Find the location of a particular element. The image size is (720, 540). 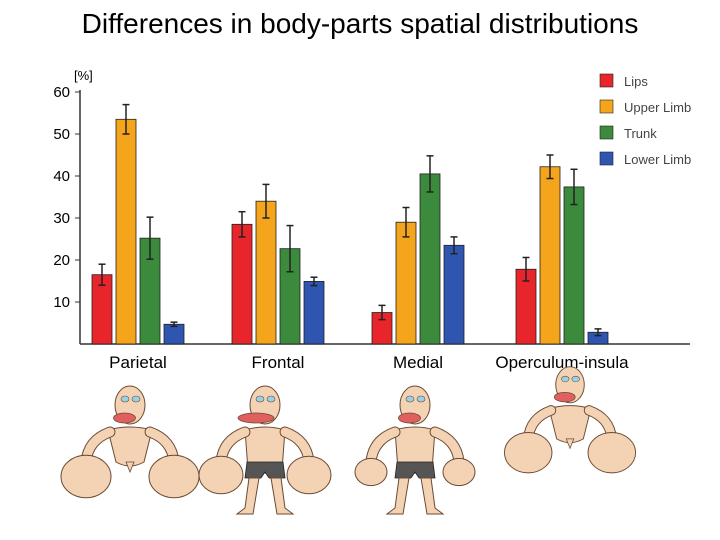

y-tick-label: 50 is located at coordinates (61, 134).